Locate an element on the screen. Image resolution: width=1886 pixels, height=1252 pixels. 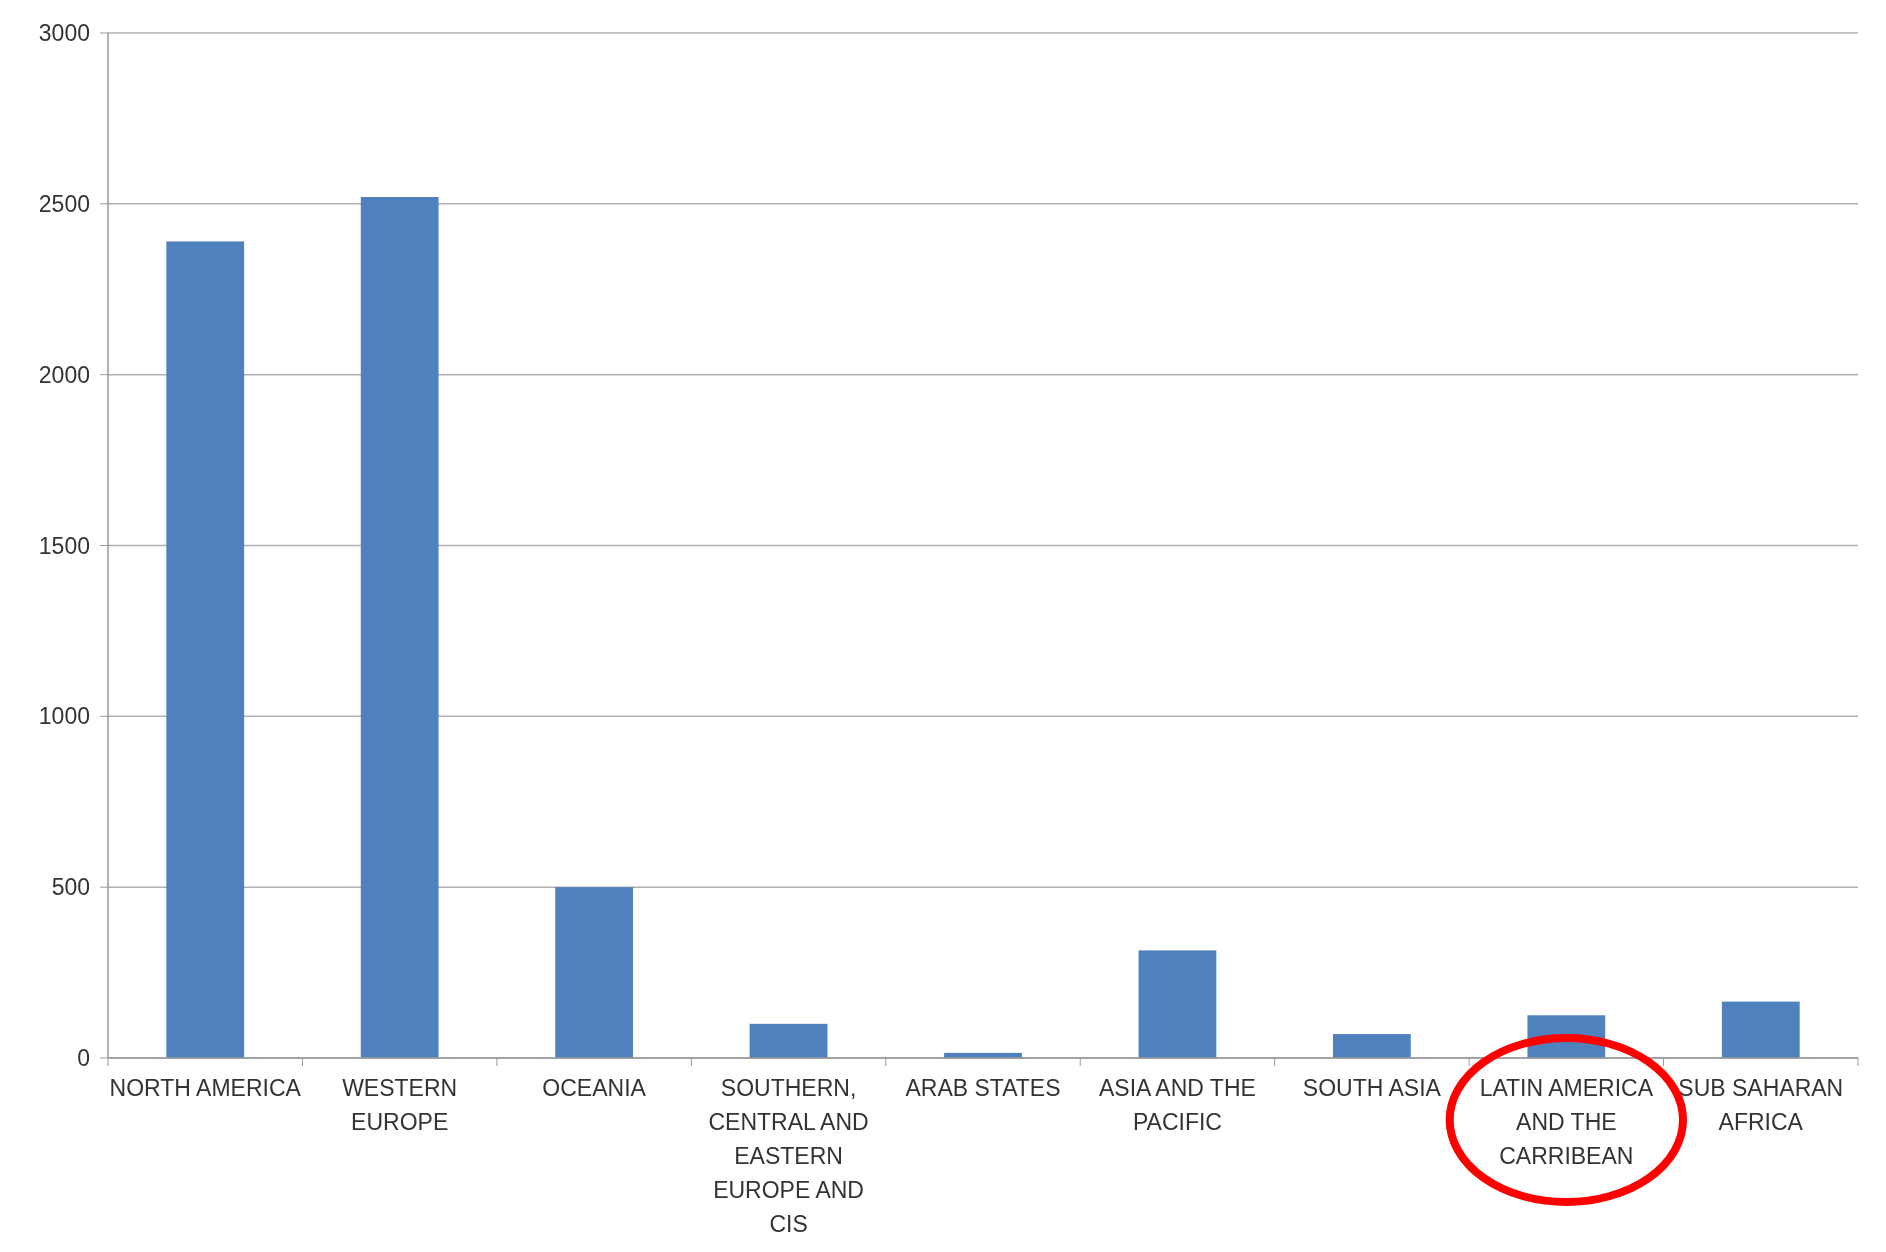
x-tick-label: NORTH AMERICA is located at coordinates (205, 1088).